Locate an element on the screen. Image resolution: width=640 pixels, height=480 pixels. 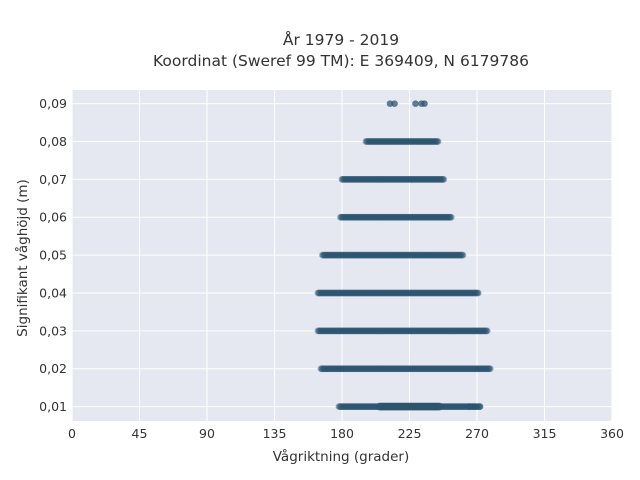
x-axis-label: Vågriktning (grader) is located at coordinates (341, 456).